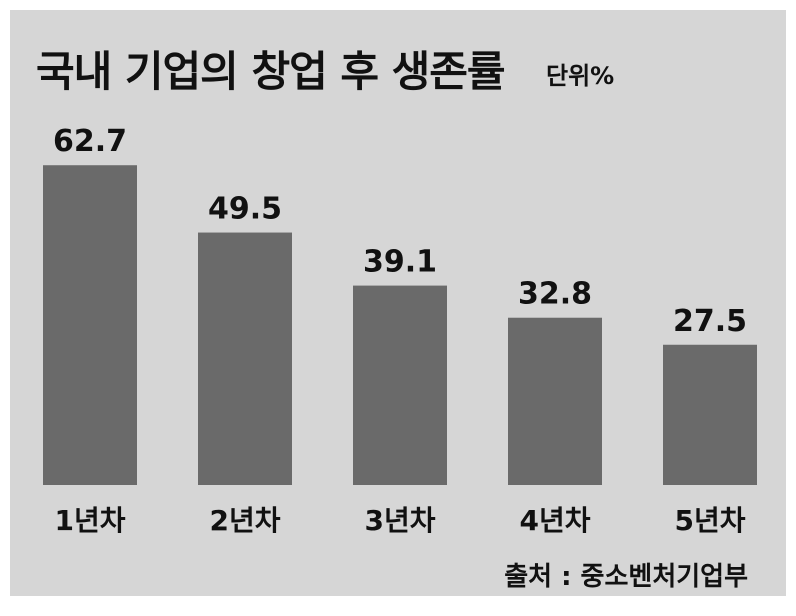 This screenshot has width=796, height=616. What do you see at coordinates (580, 76) in the screenshot?
I see `unit-label: 단위%` at bounding box center [580, 76].